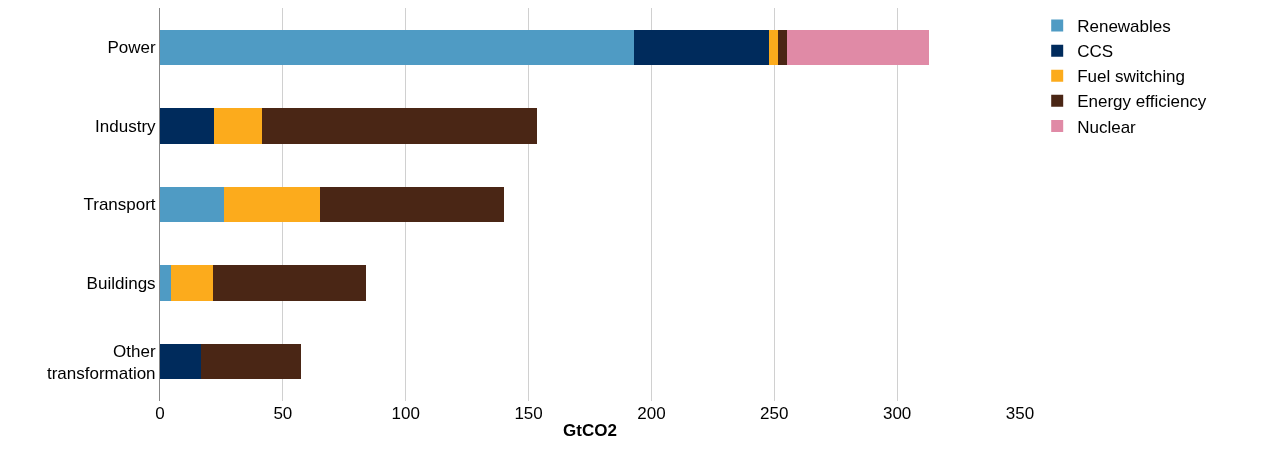 The height and width of the screenshot is (463, 1266). I want to click on legend-label: Fuel switching, so click(1131, 77).